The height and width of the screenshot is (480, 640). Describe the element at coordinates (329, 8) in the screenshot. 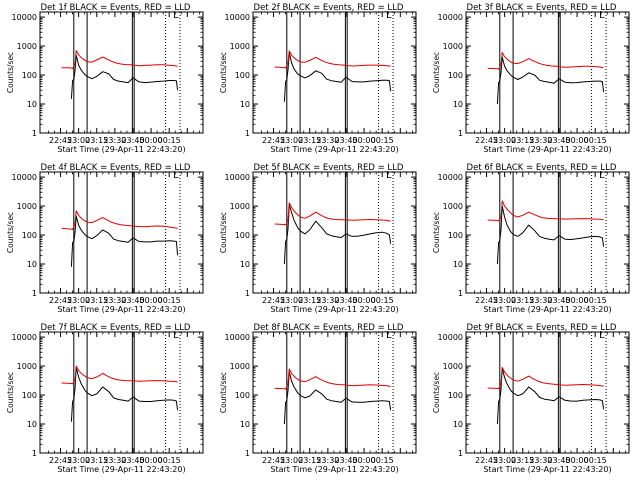

I see `plot-title: Det 2f BLACK = Events, RED = LLD` at that location.